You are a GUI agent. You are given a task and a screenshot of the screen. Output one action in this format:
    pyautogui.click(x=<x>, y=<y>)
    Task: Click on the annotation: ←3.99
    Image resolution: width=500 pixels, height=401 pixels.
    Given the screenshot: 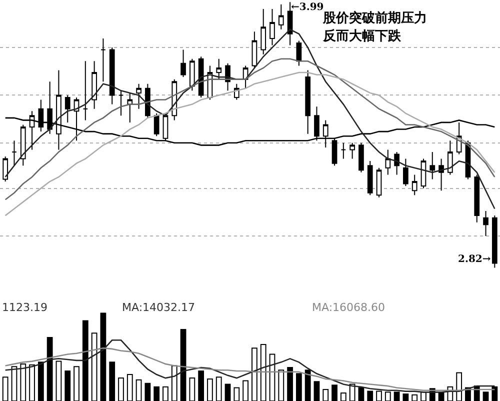 What is the action you would take?
    pyautogui.click(x=307, y=7)
    